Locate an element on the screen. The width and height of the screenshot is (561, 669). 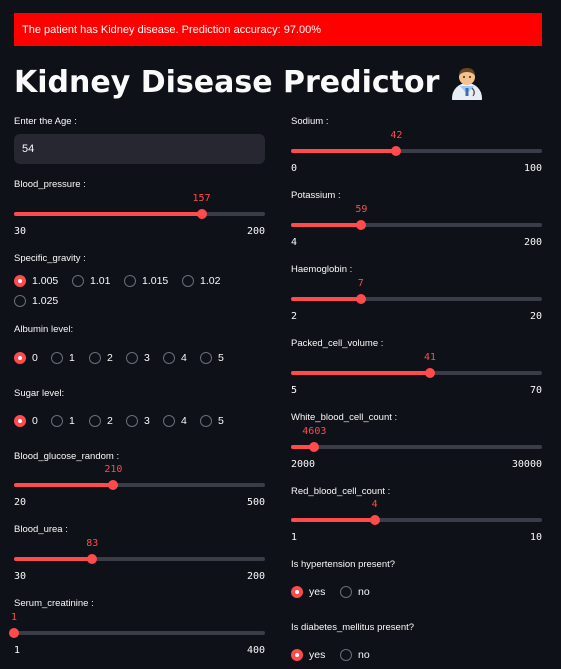
sodium-slider: 42 0 100 is located at coordinates (416, 155).